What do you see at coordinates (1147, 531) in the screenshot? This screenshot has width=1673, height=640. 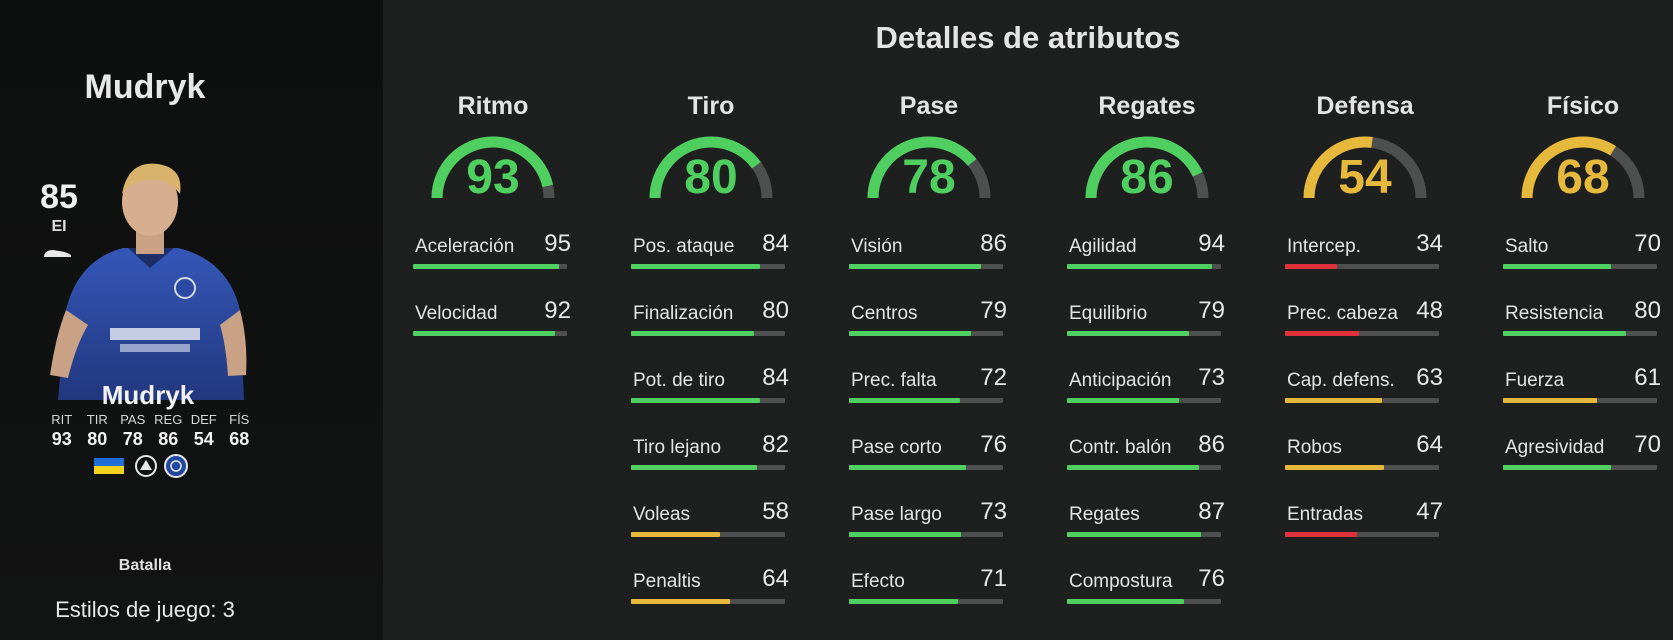 I see `stat-row: Regates 87` at bounding box center [1147, 531].